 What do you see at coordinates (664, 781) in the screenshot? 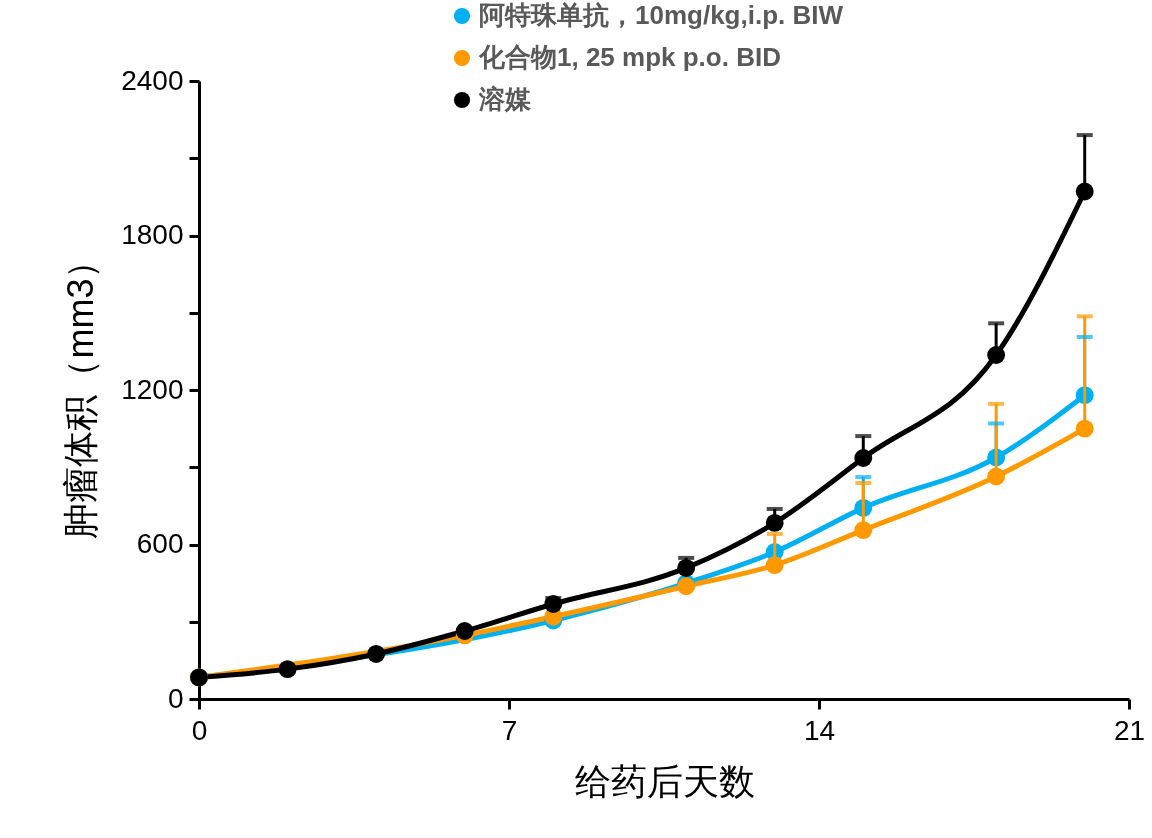
I see `x-axis-title: 给药后天数` at bounding box center [664, 781].